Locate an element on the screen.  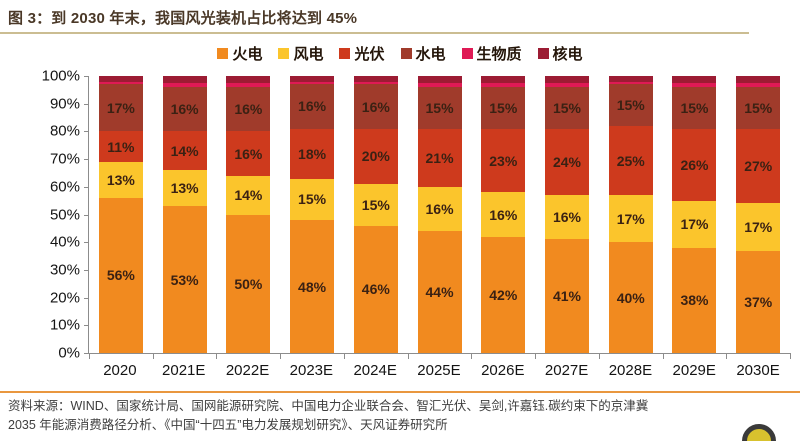
bar-segment-火电: 41% is located at coordinates (567, 296).